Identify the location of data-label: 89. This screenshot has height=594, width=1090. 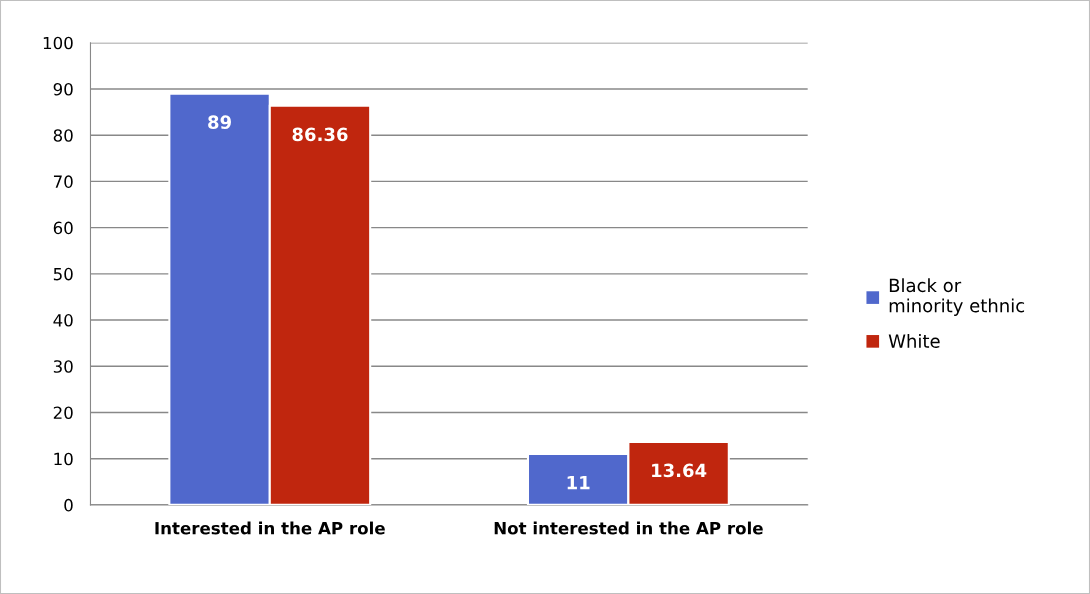
(219, 122).